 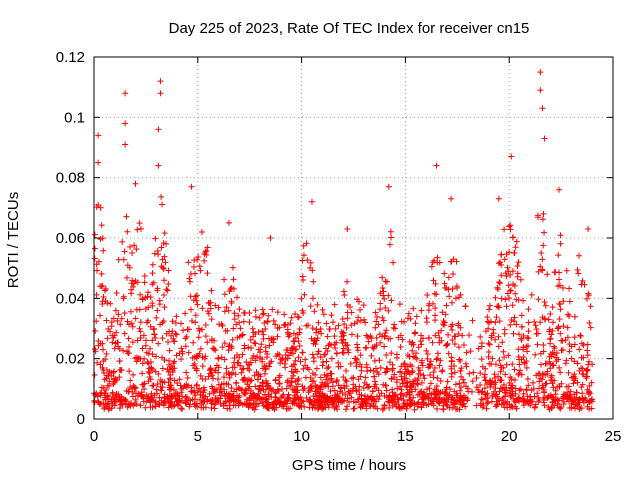 What do you see at coordinates (613, 436) in the screenshot?
I see `x-tick-label: 25` at bounding box center [613, 436].